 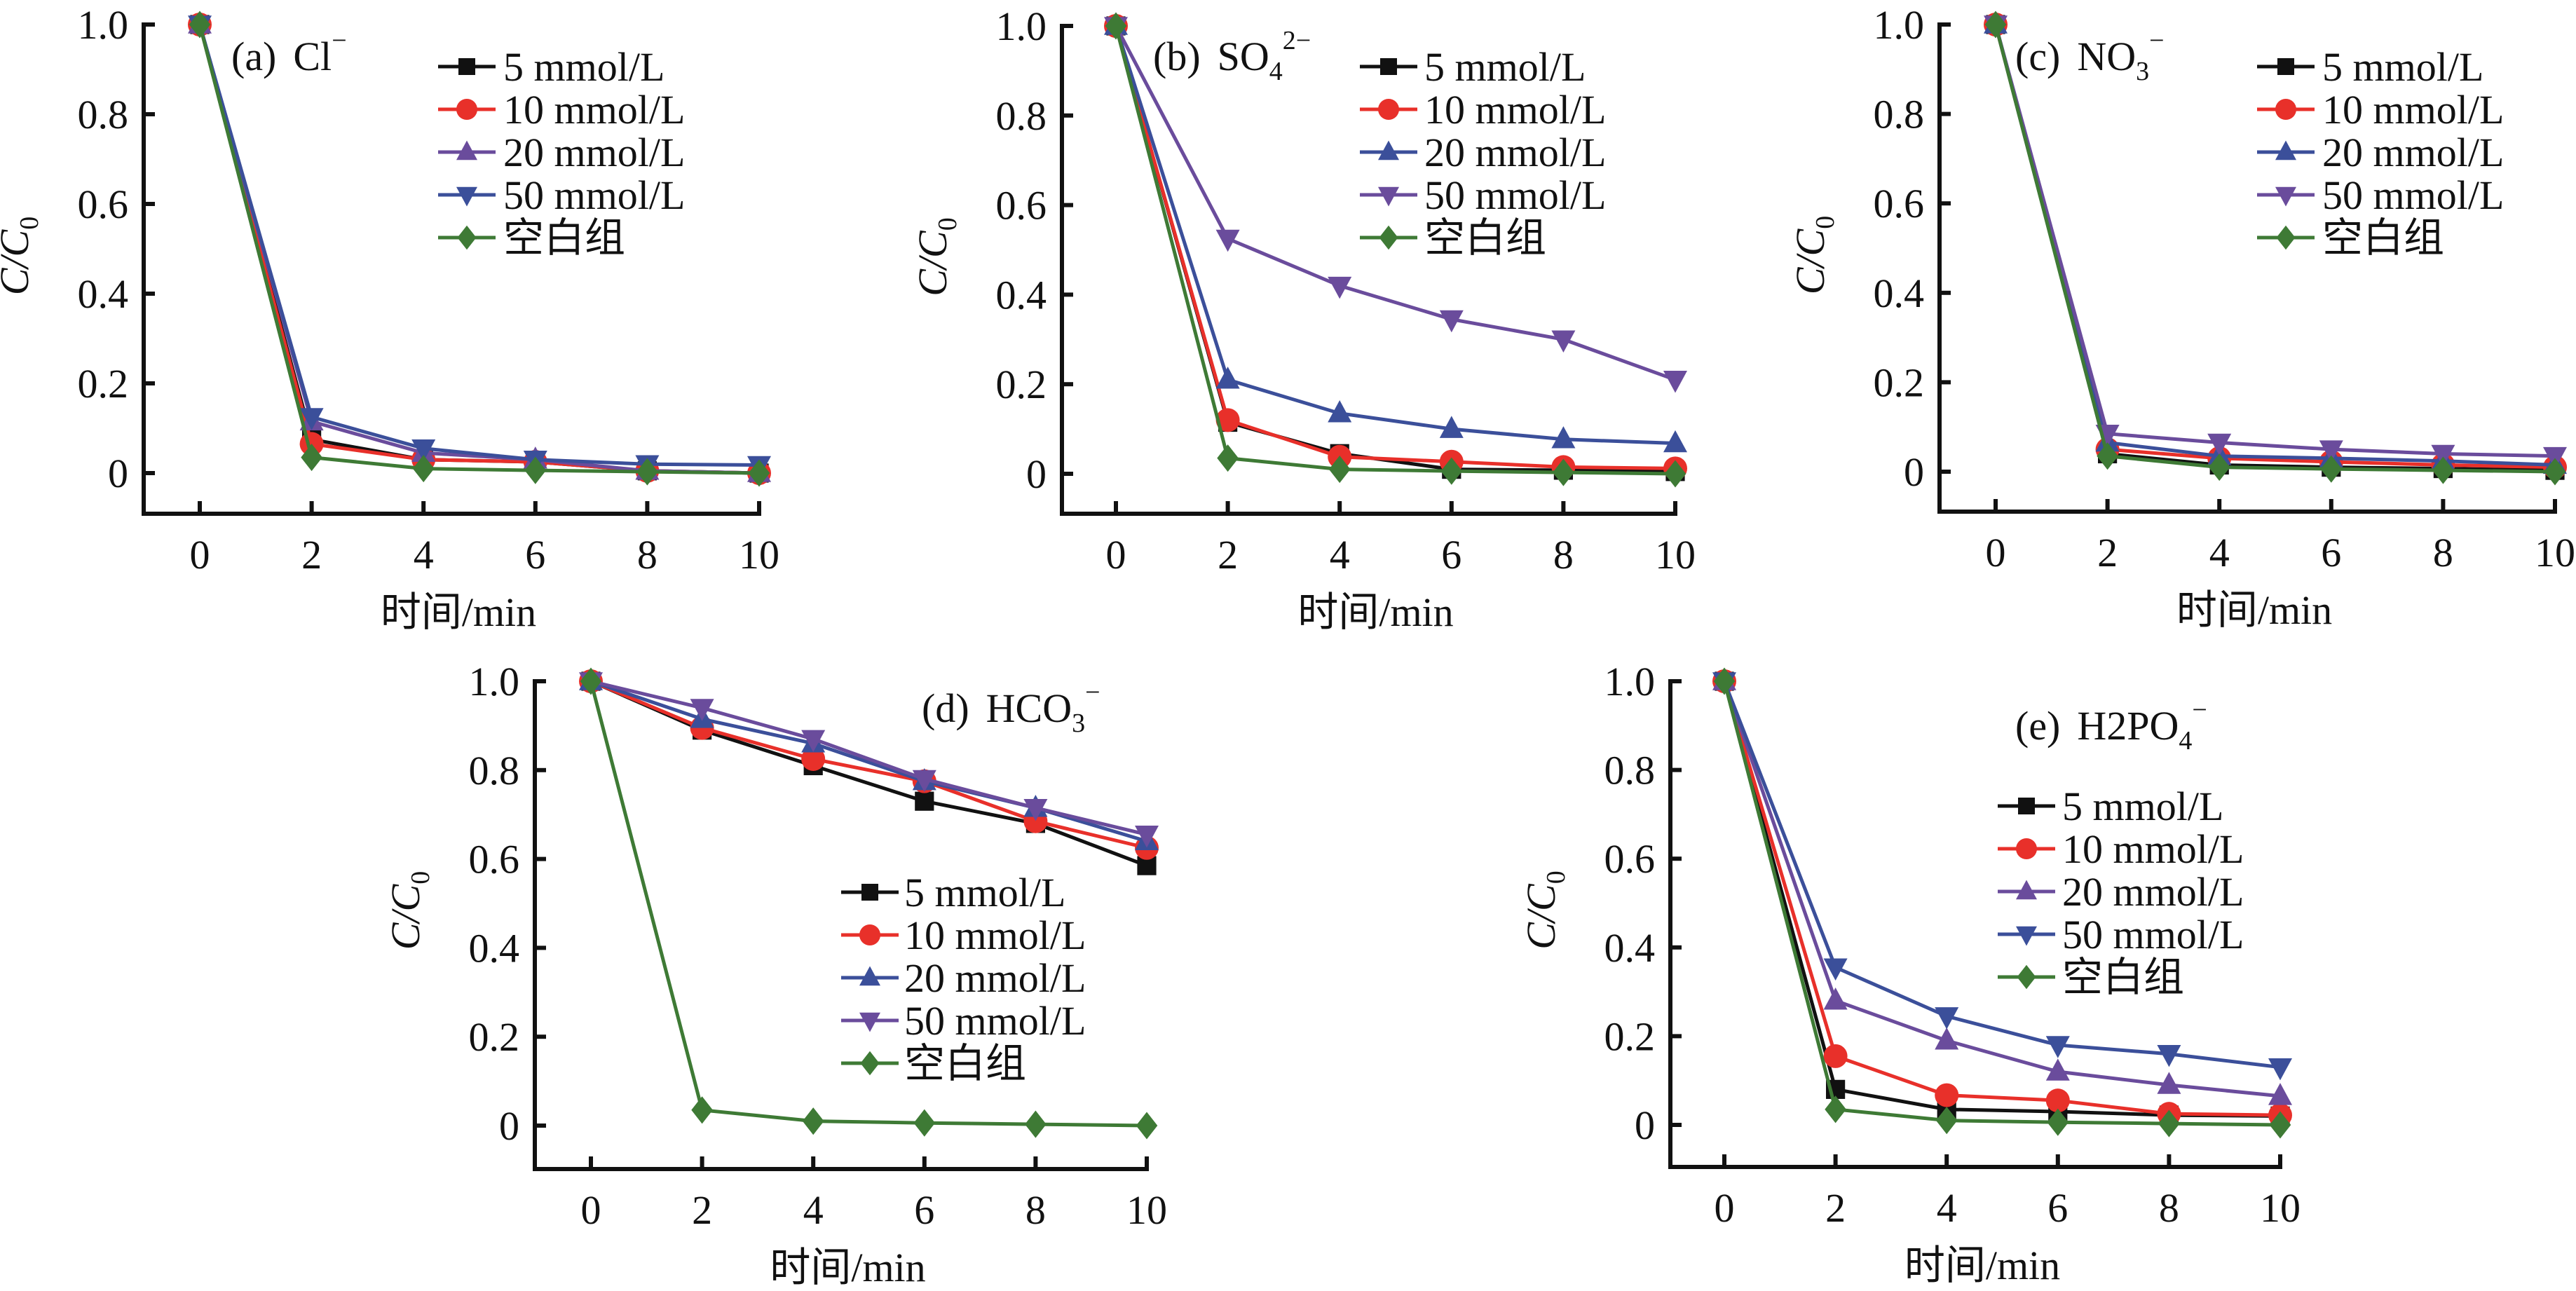 I want to click on legend-label: 20 mmol/L, so click(x=1515, y=152).